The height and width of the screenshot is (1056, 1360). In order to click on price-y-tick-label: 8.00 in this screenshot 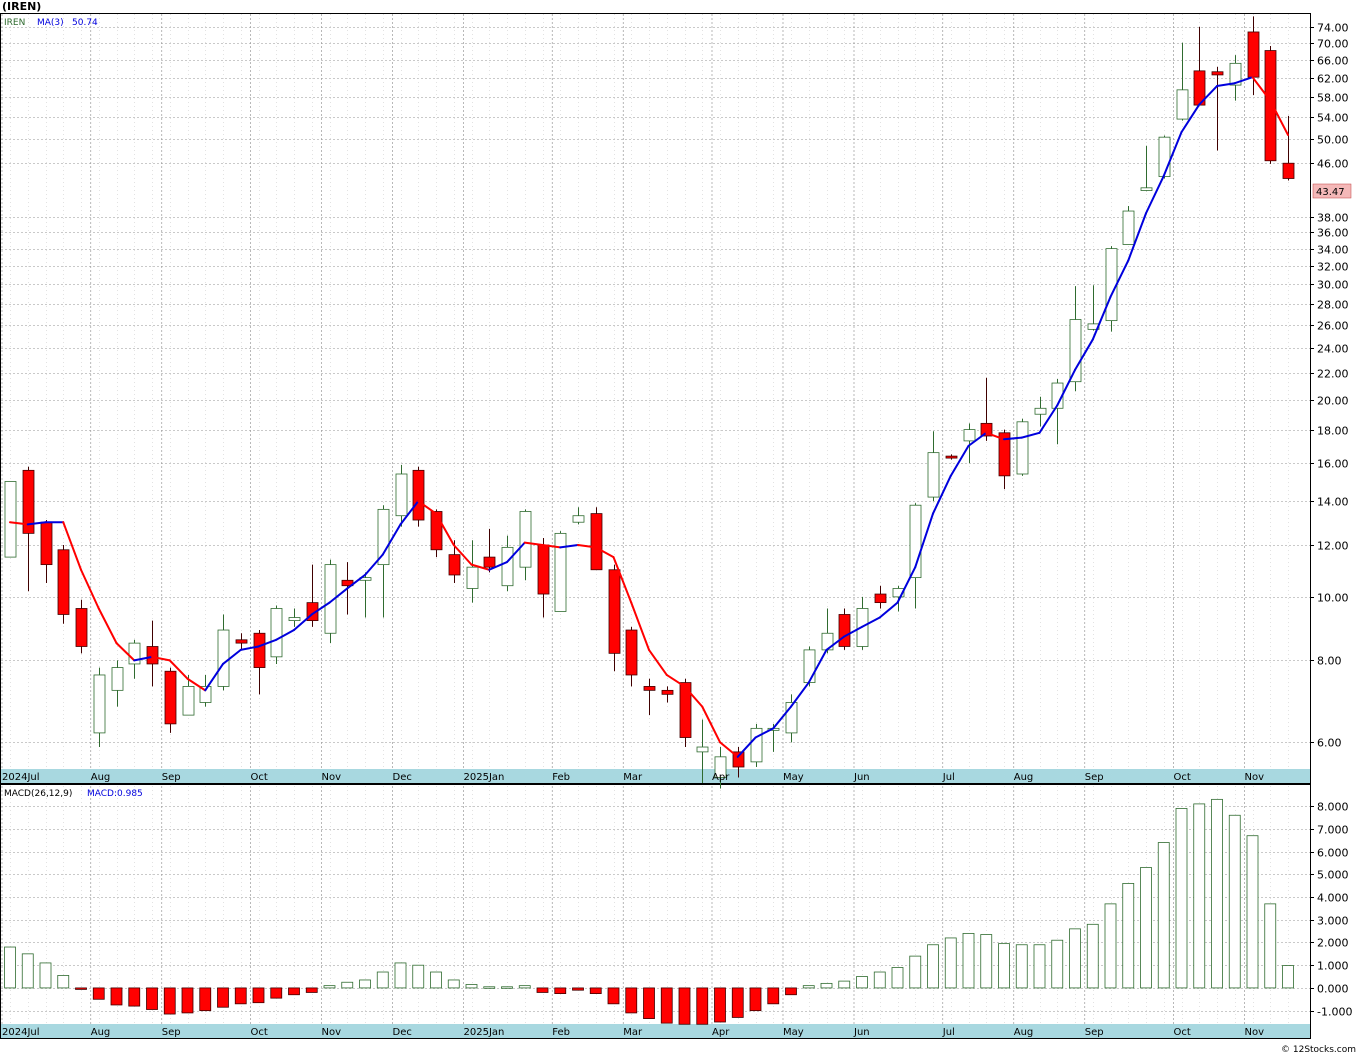, I will do `click(1329, 661)`.